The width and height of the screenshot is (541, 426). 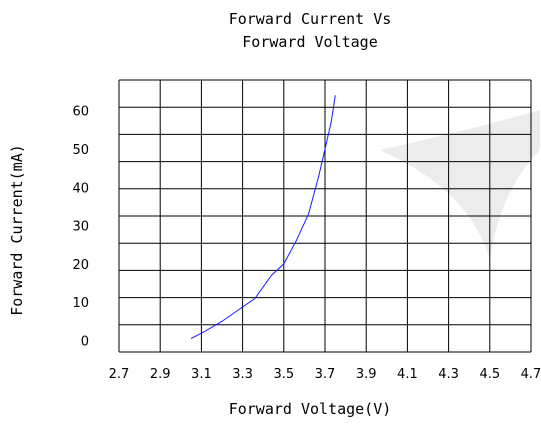 What do you see at coordinates (80, 265) in the screenshot?
I see `y-tick-label: 20` at bounding box center [80, 265].